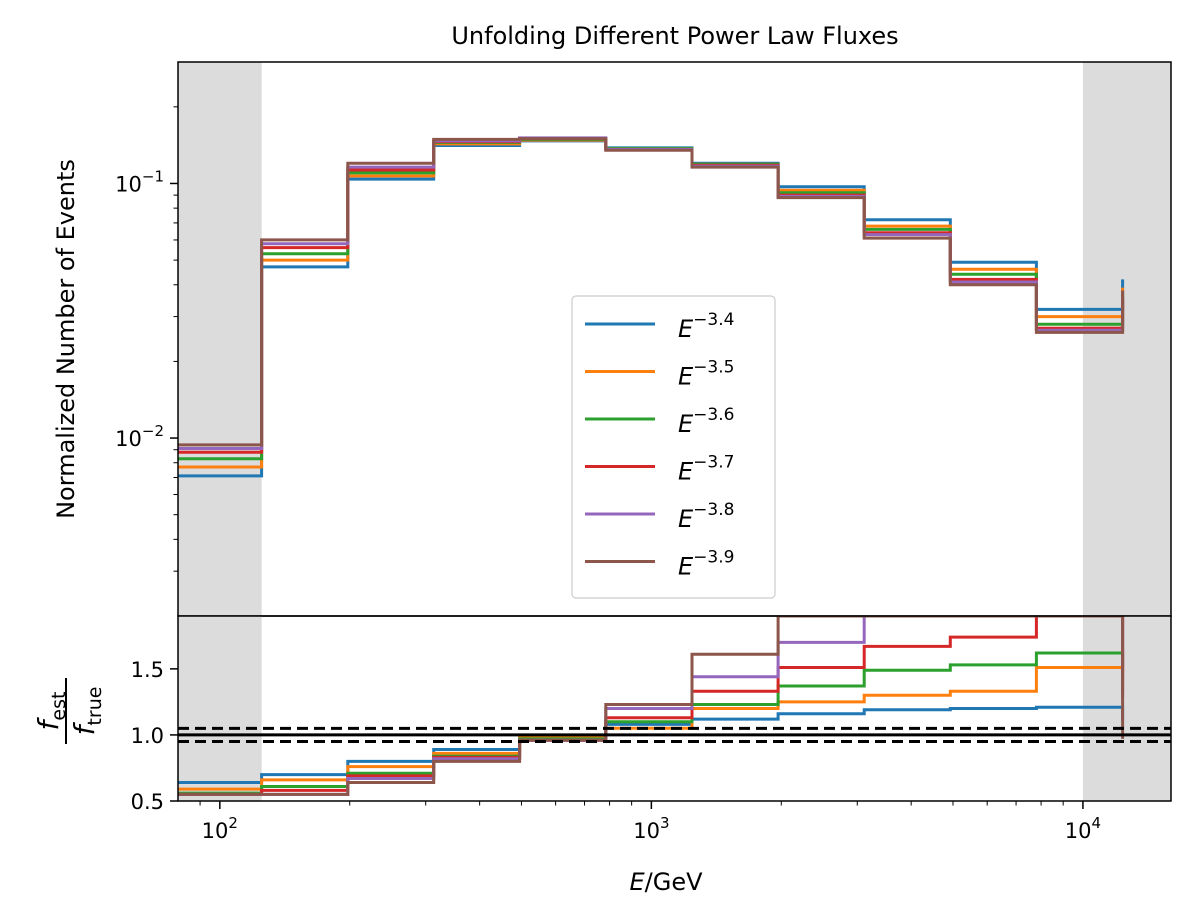 This screenshot has height=915, width=1191. What do you see at coordinates (706, 564) in the screenshot?
I see `legend-label-5: E−3.9` at bounding box center [706, 564].